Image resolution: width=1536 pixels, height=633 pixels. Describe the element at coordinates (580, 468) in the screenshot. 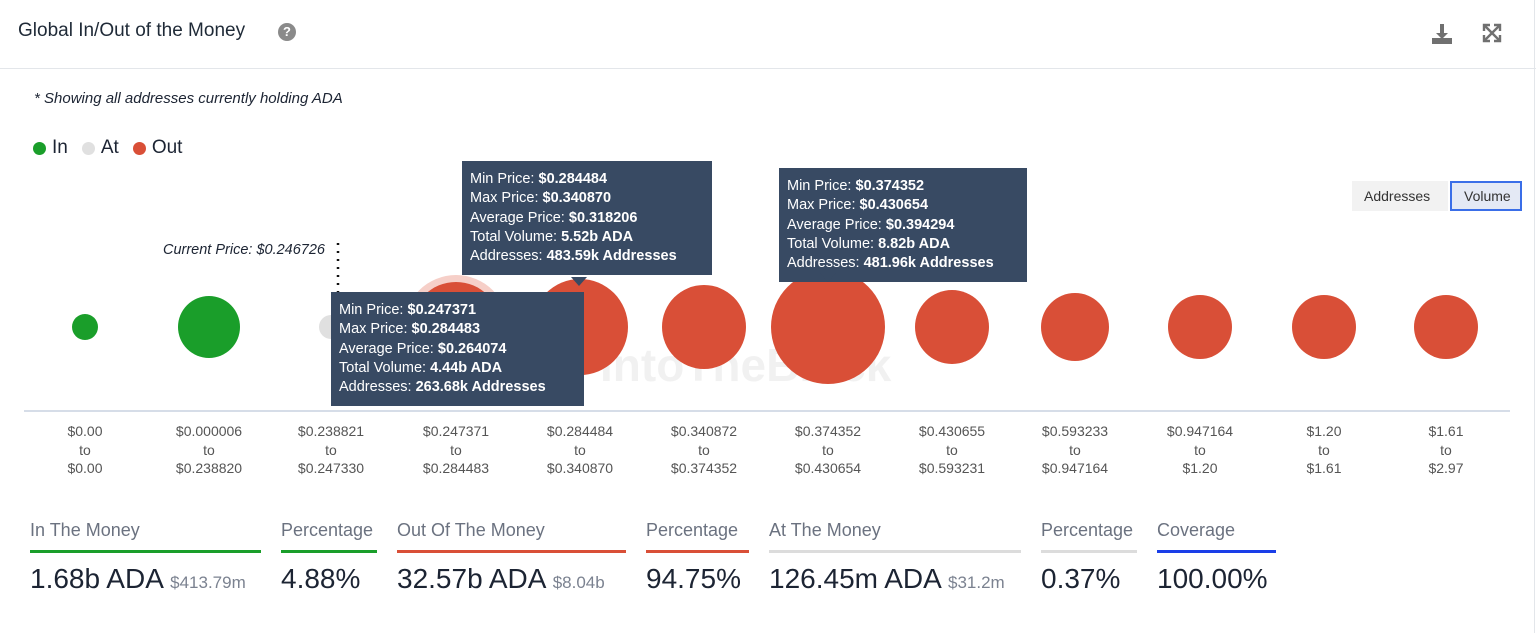

I see `x-tick-to: $0.340870` at that location.